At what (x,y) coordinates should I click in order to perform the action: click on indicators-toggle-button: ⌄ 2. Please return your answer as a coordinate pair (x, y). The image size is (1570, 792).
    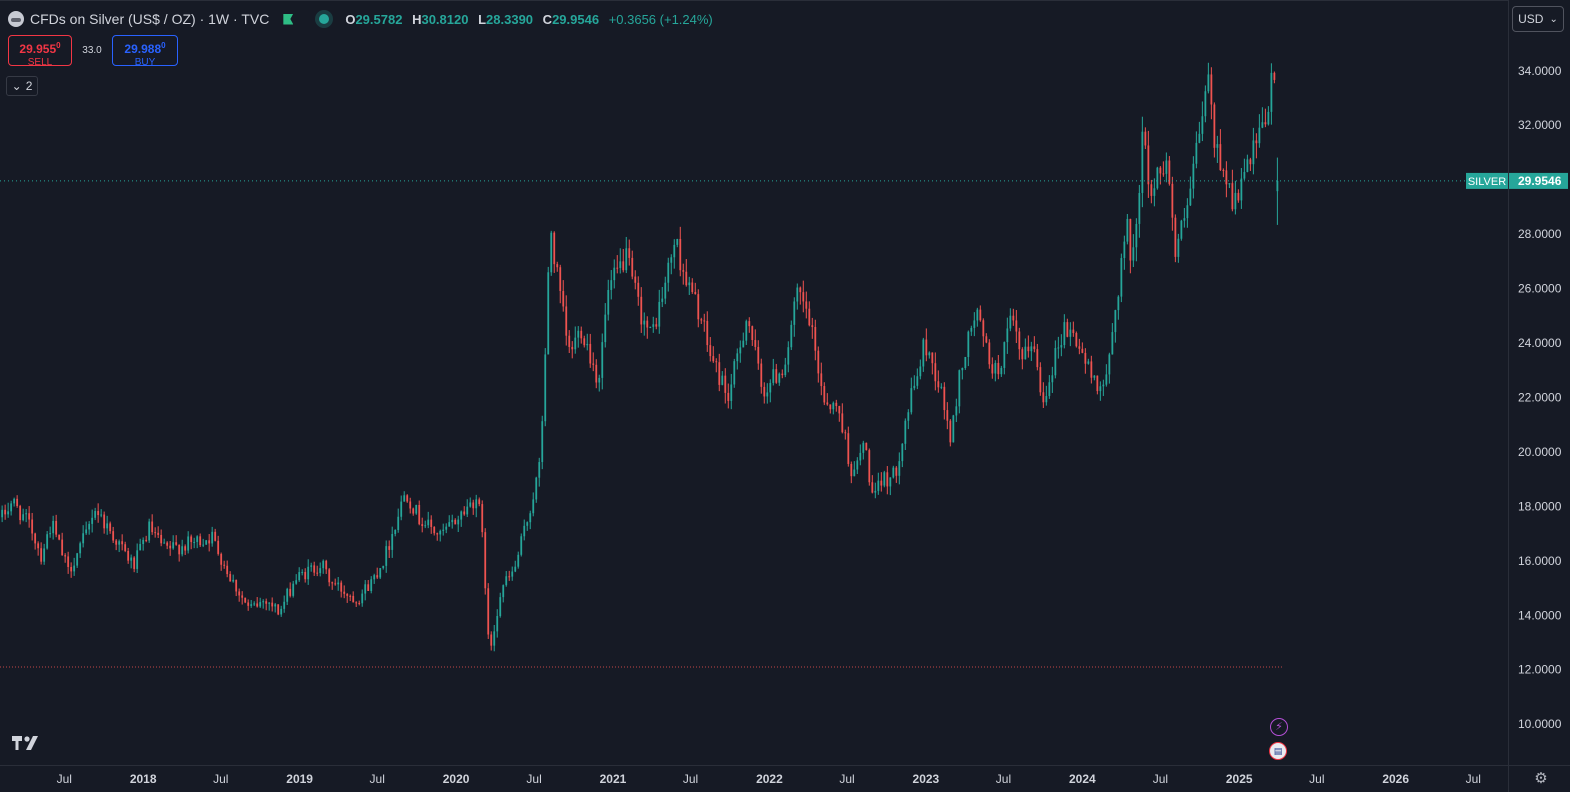
    Looking at the image, I should click on (22, 86).